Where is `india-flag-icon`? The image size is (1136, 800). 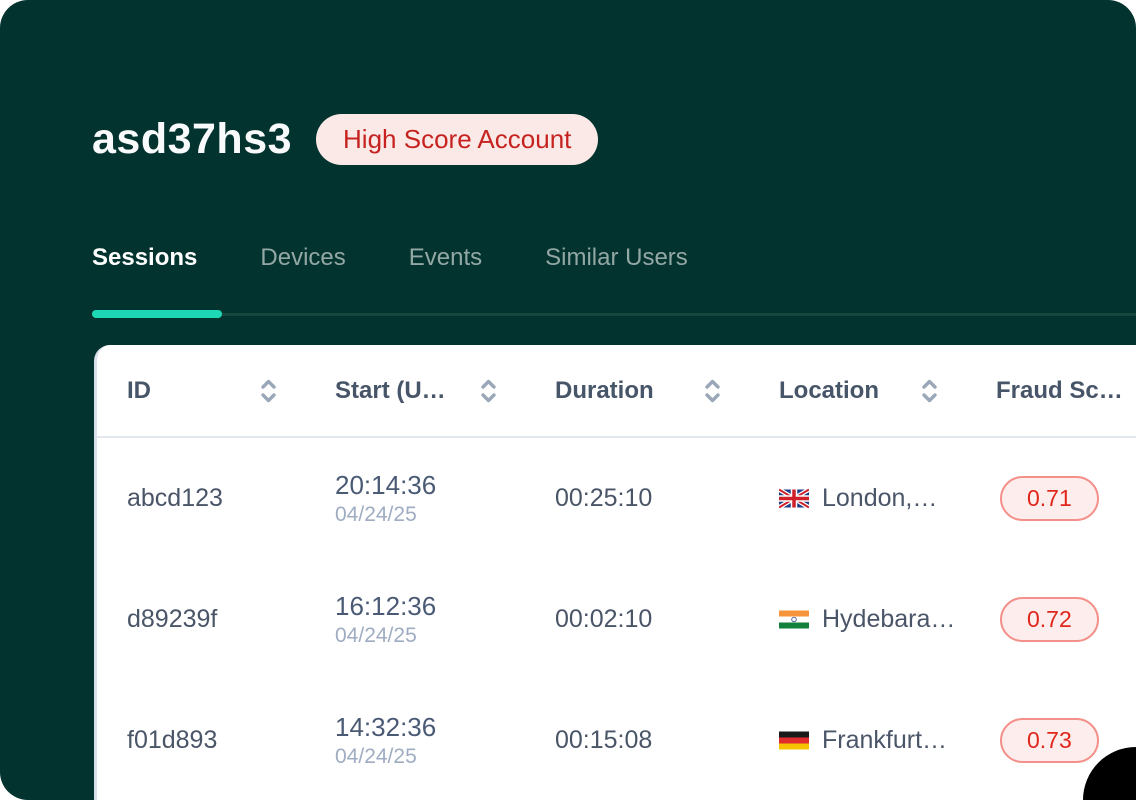
india-flag-icon is located at coordinates (794, 619).